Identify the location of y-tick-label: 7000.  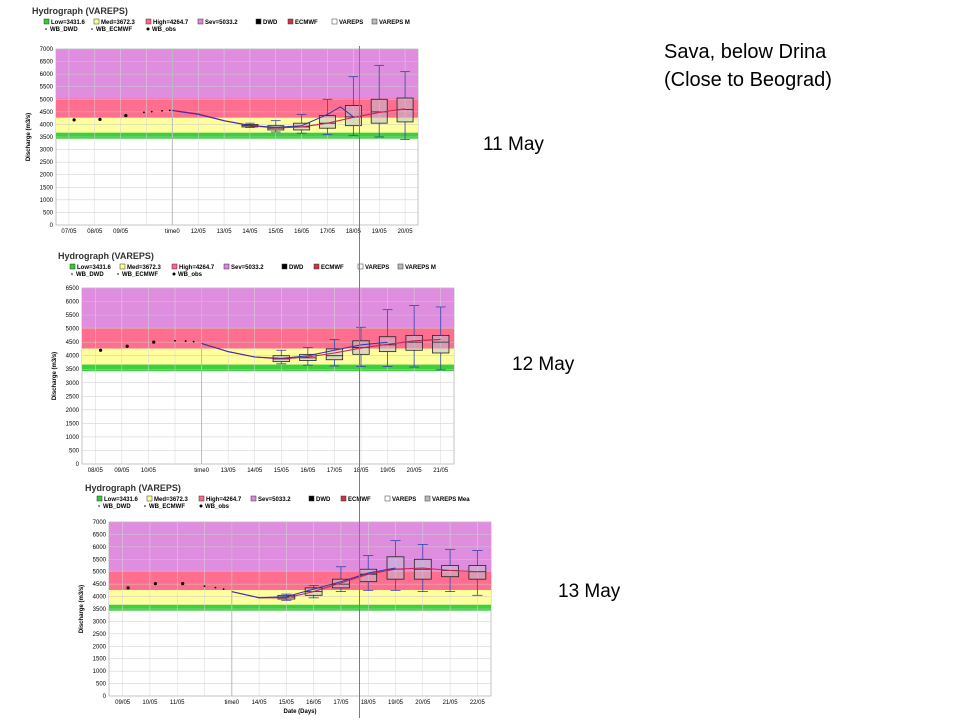
(100, 523).